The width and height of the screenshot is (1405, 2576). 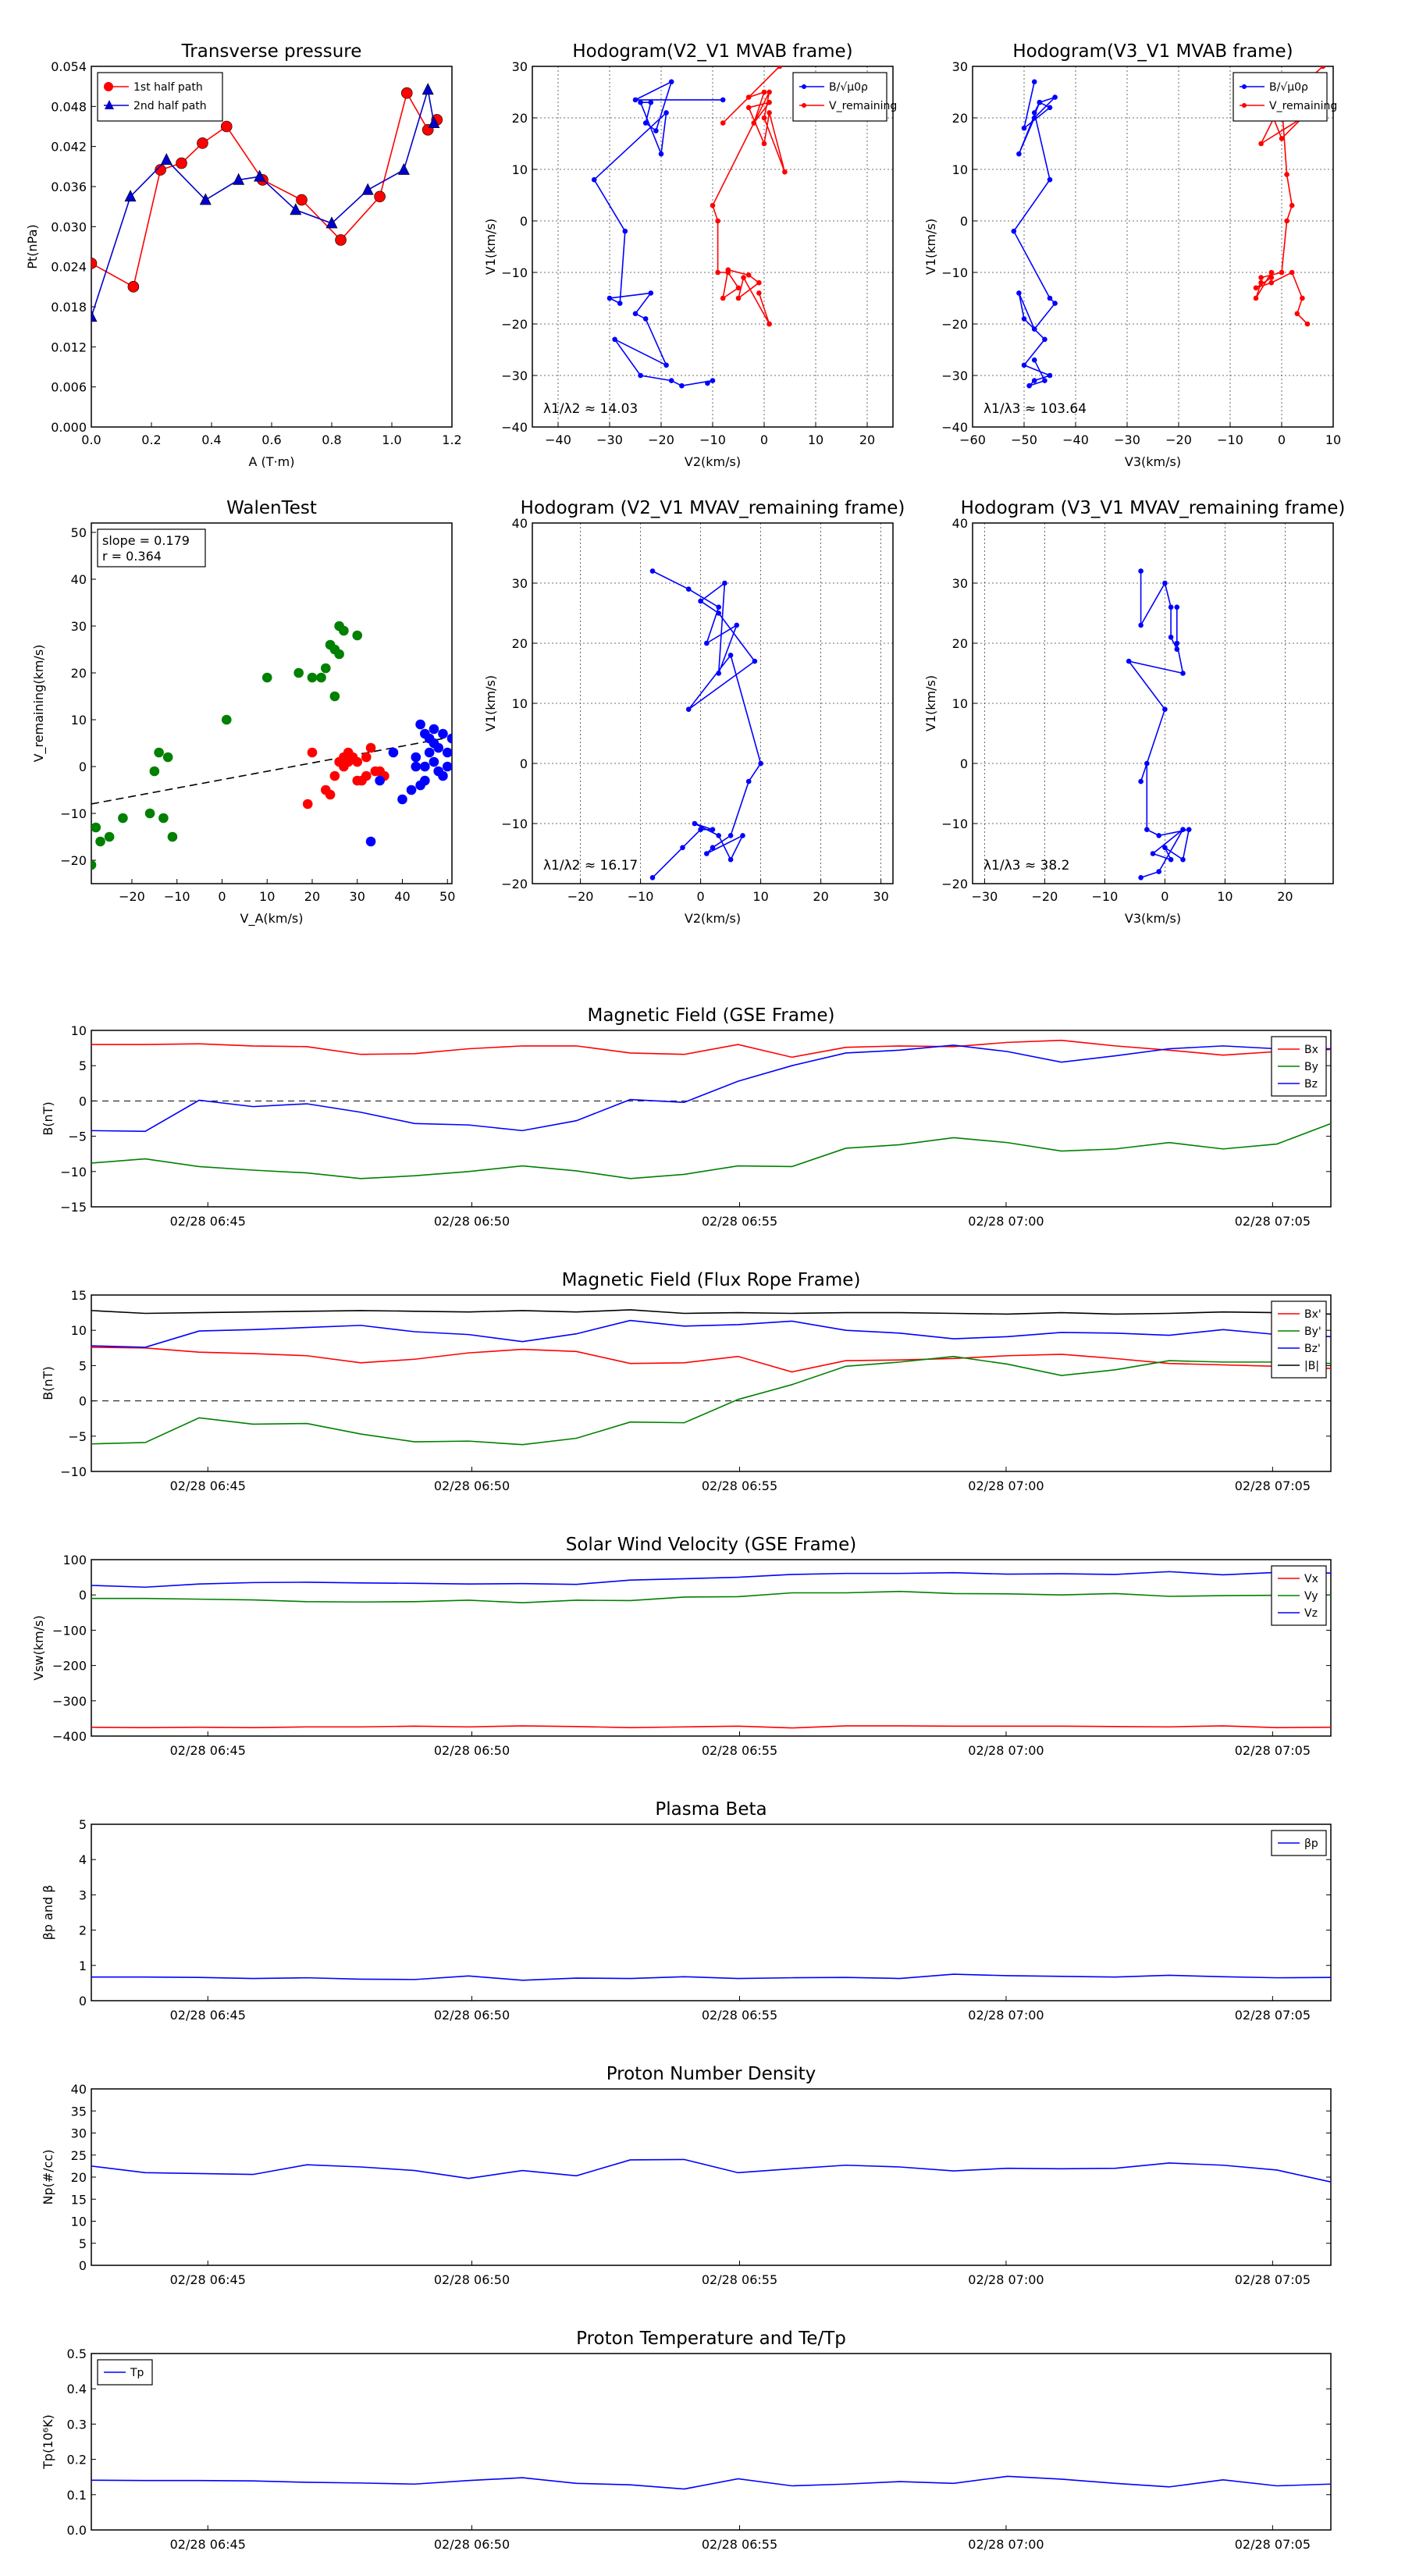 I want to click on legend-label: βp, so click(x=1311, y=1844).